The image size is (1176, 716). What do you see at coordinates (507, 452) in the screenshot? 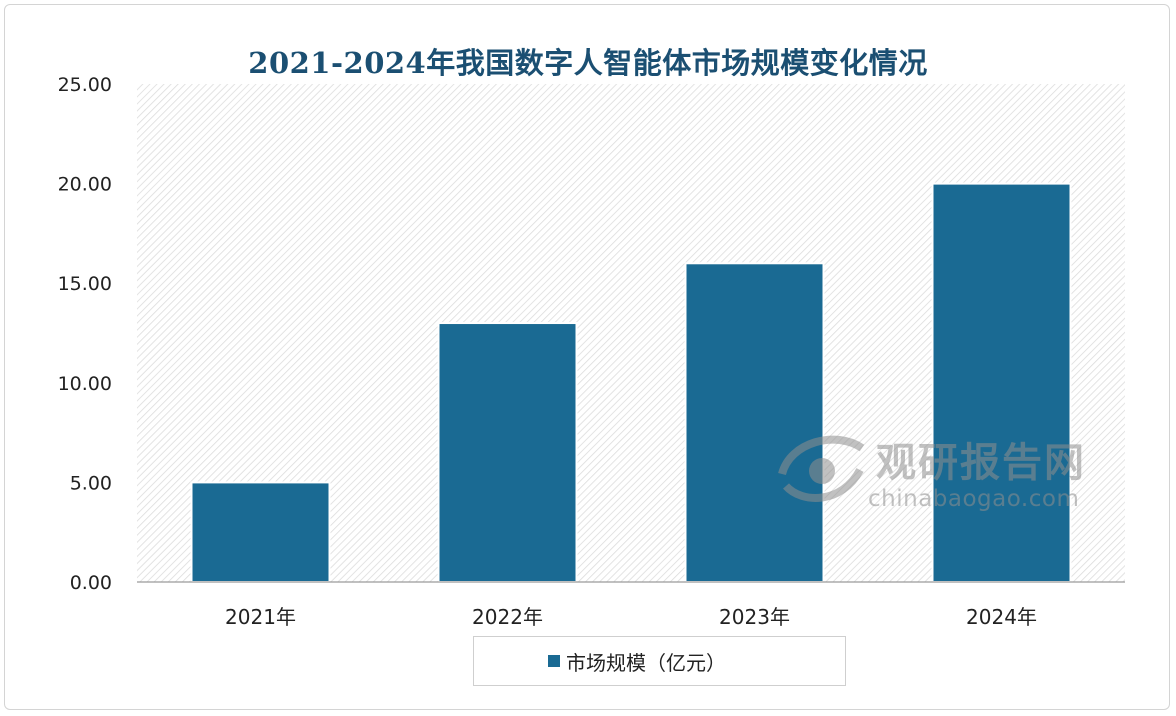
I see `bar-2022` at bounding box center [507, 452].